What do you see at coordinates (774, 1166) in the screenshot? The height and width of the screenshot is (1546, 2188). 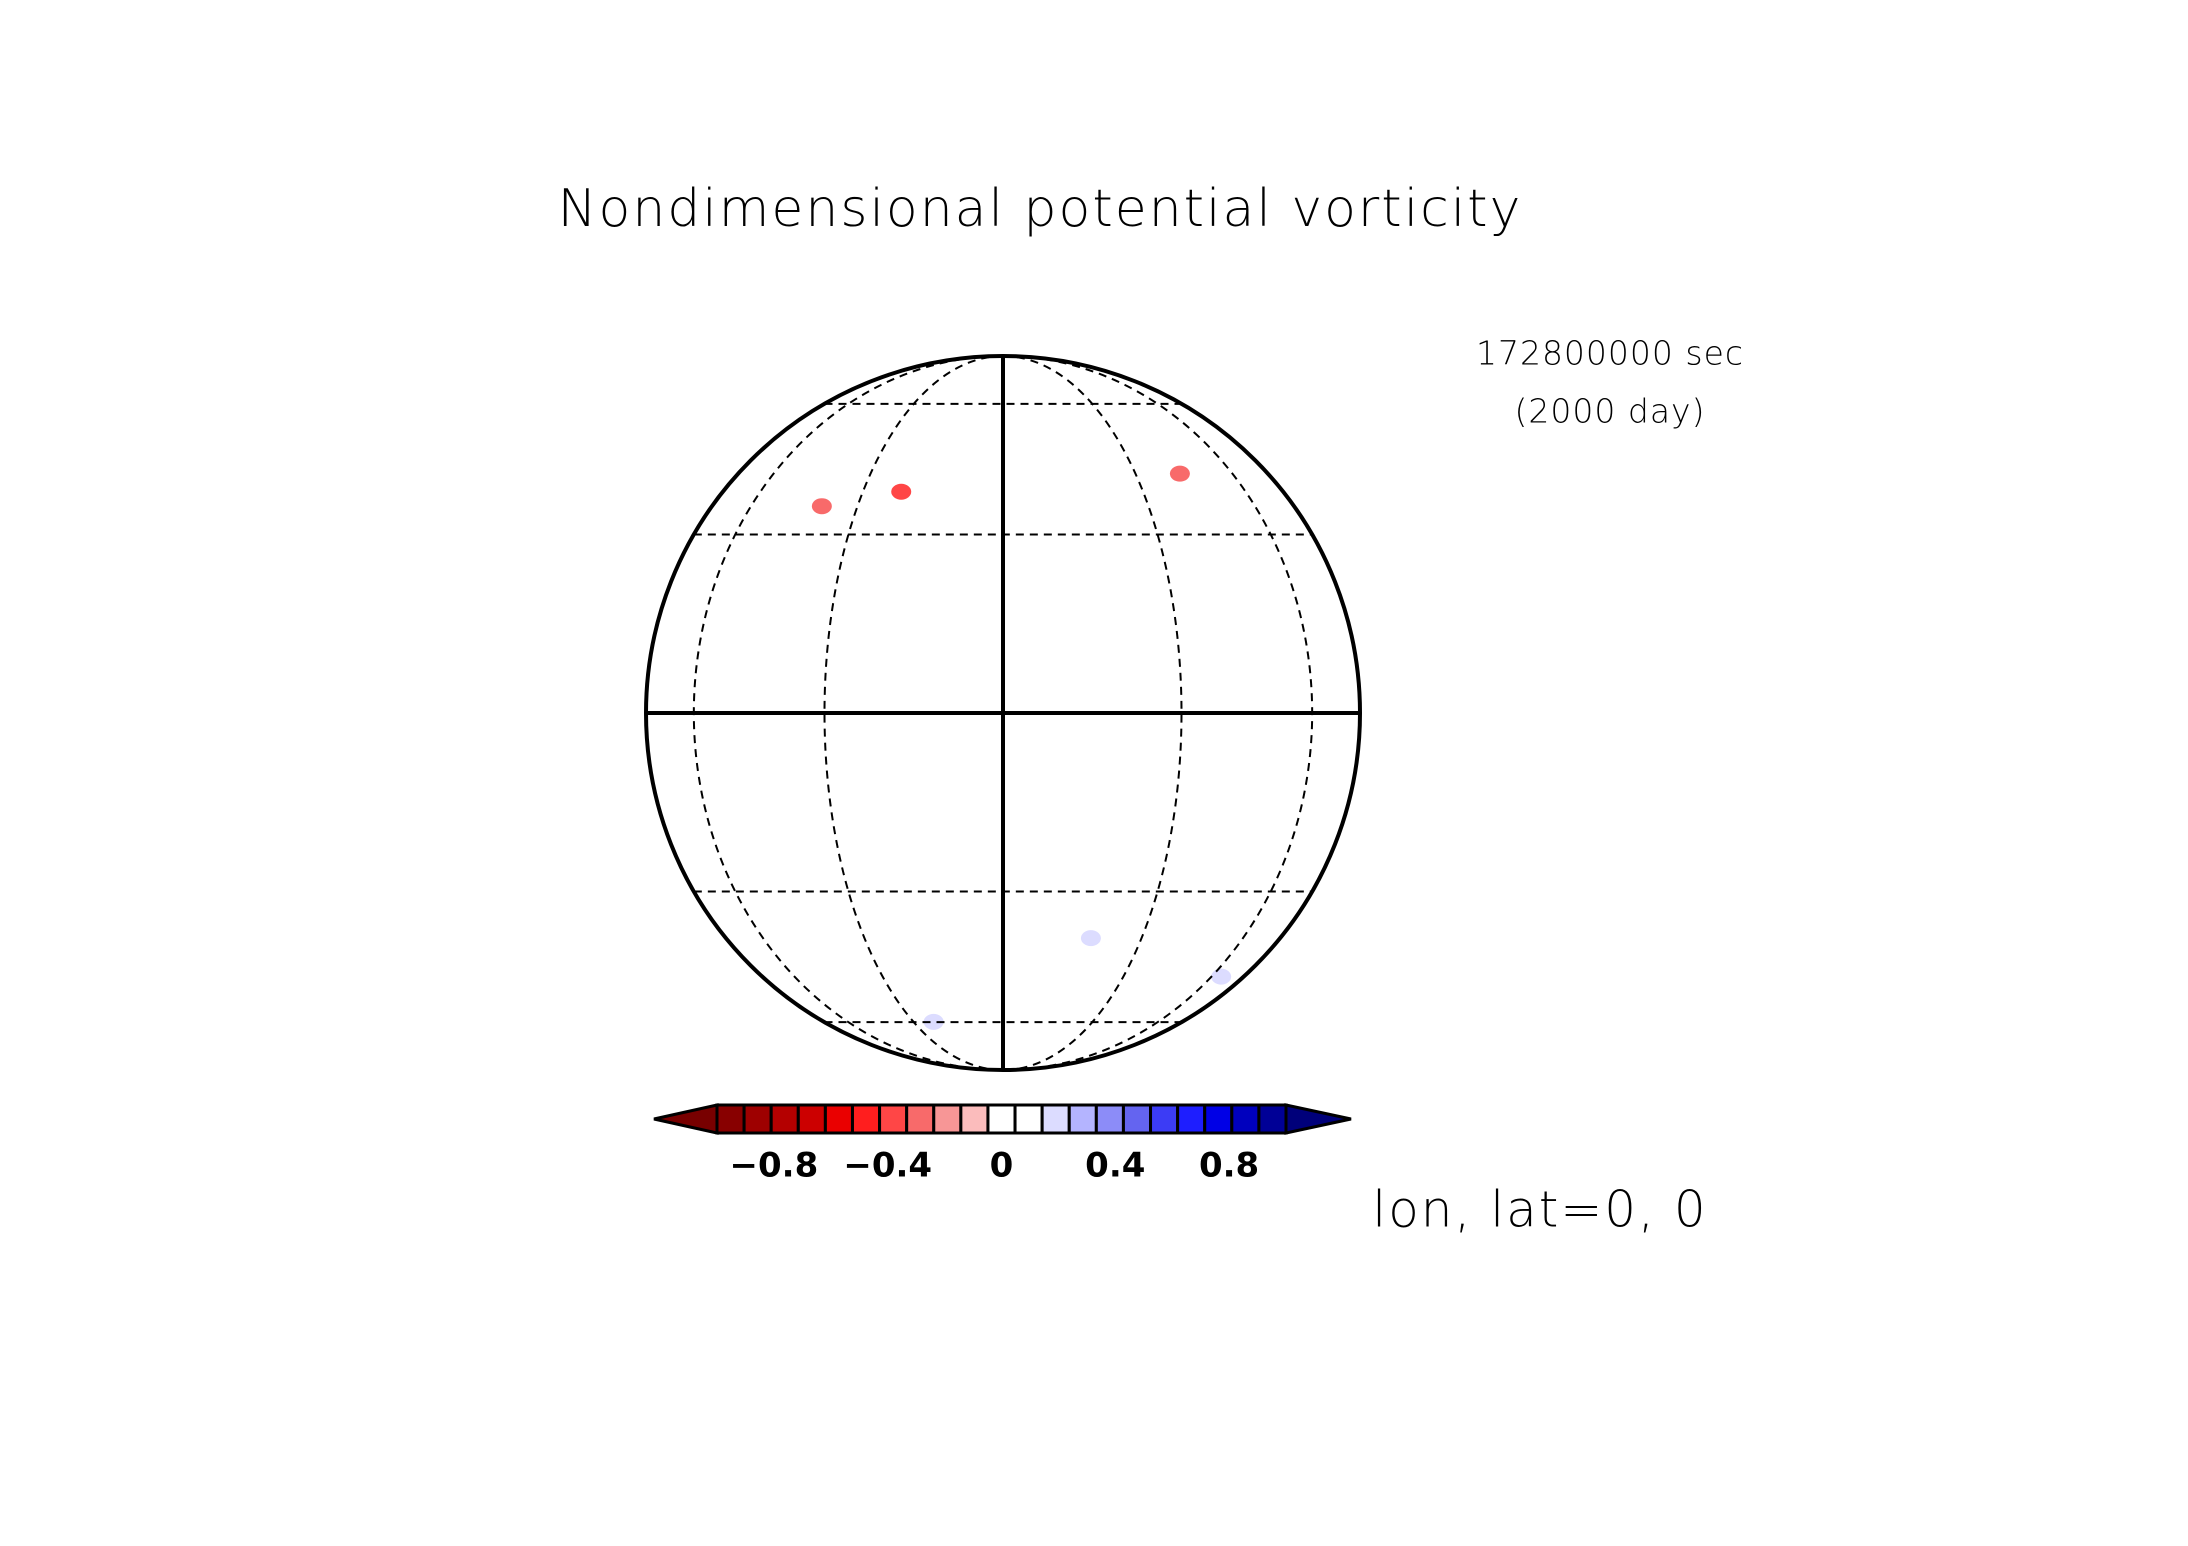 I see `colorbar-tick-label: −0.8` at bounding box center [774, 1166].